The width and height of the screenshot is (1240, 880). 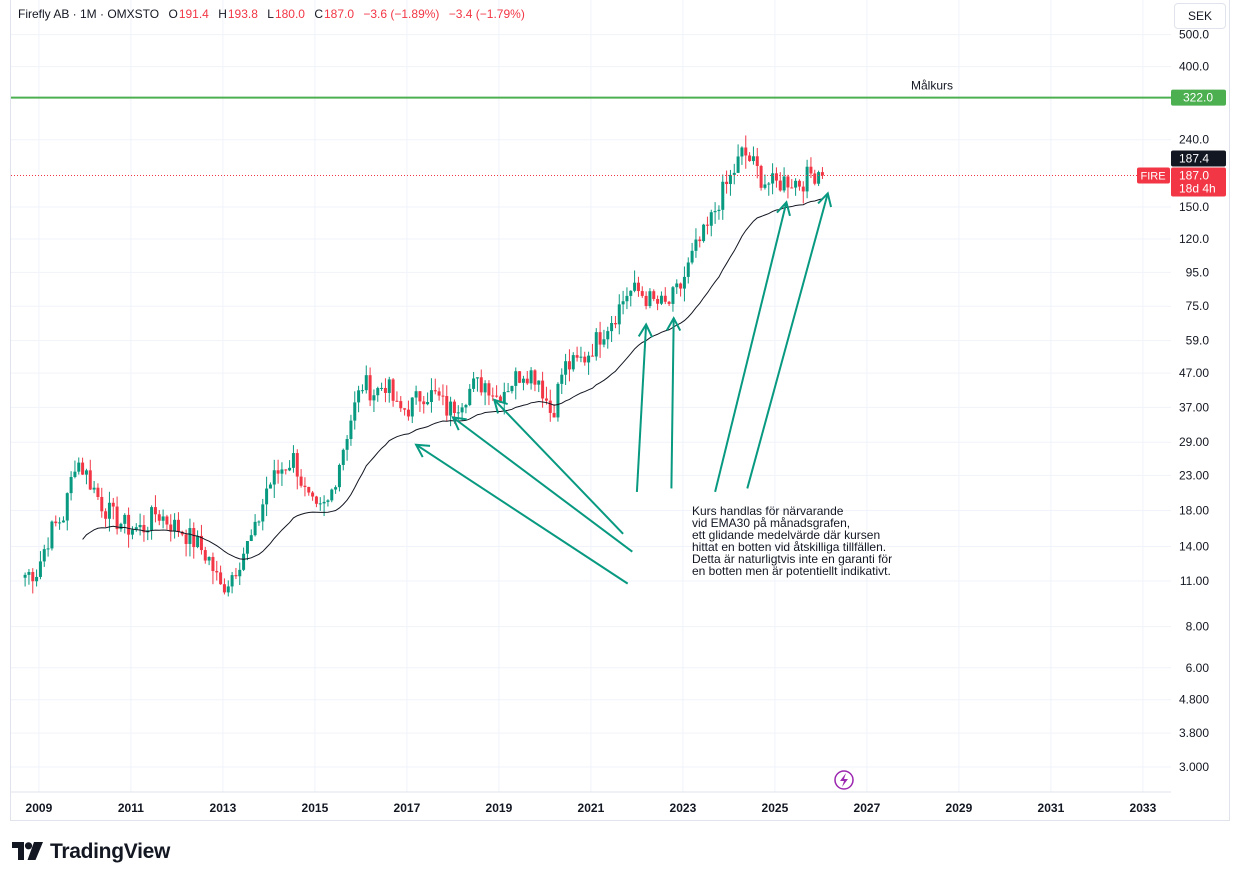 I want to click on symbol-title: Firefly AB · 1M · OMXSTO, so click(x=89, y=14).